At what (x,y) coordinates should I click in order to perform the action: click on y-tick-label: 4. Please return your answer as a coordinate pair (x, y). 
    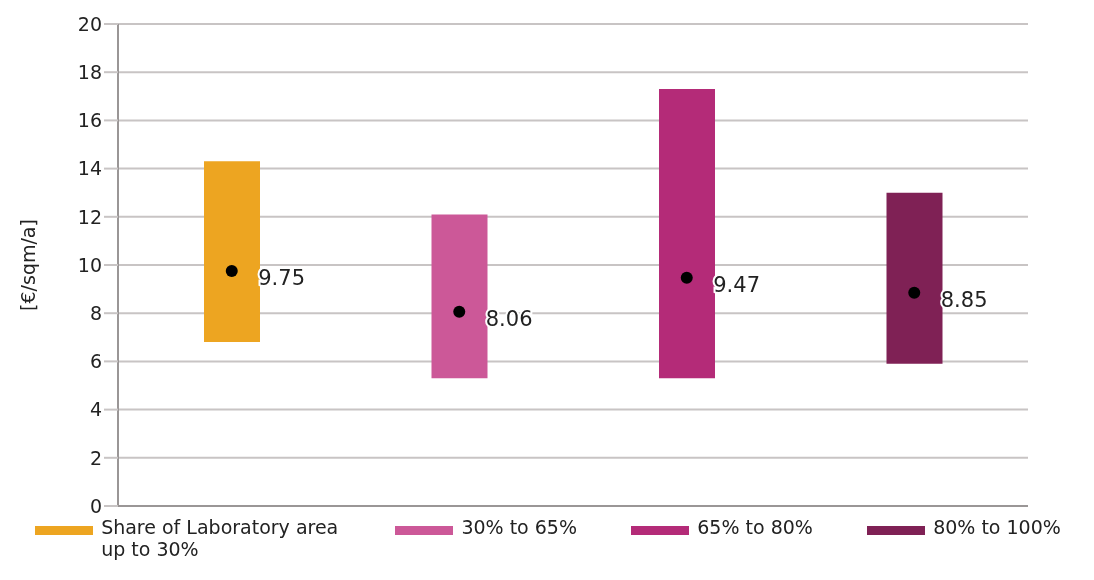
    Looking at the image, I should click on (95, 409).